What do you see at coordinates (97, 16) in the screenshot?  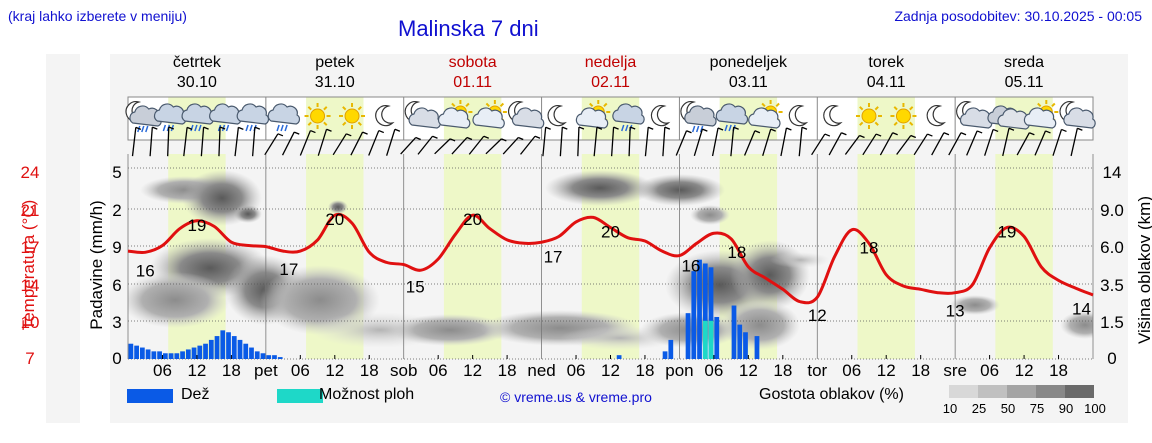 I see `location-hint: (kraj lahko izberete v meniju)` at bounding box center [97, 16].